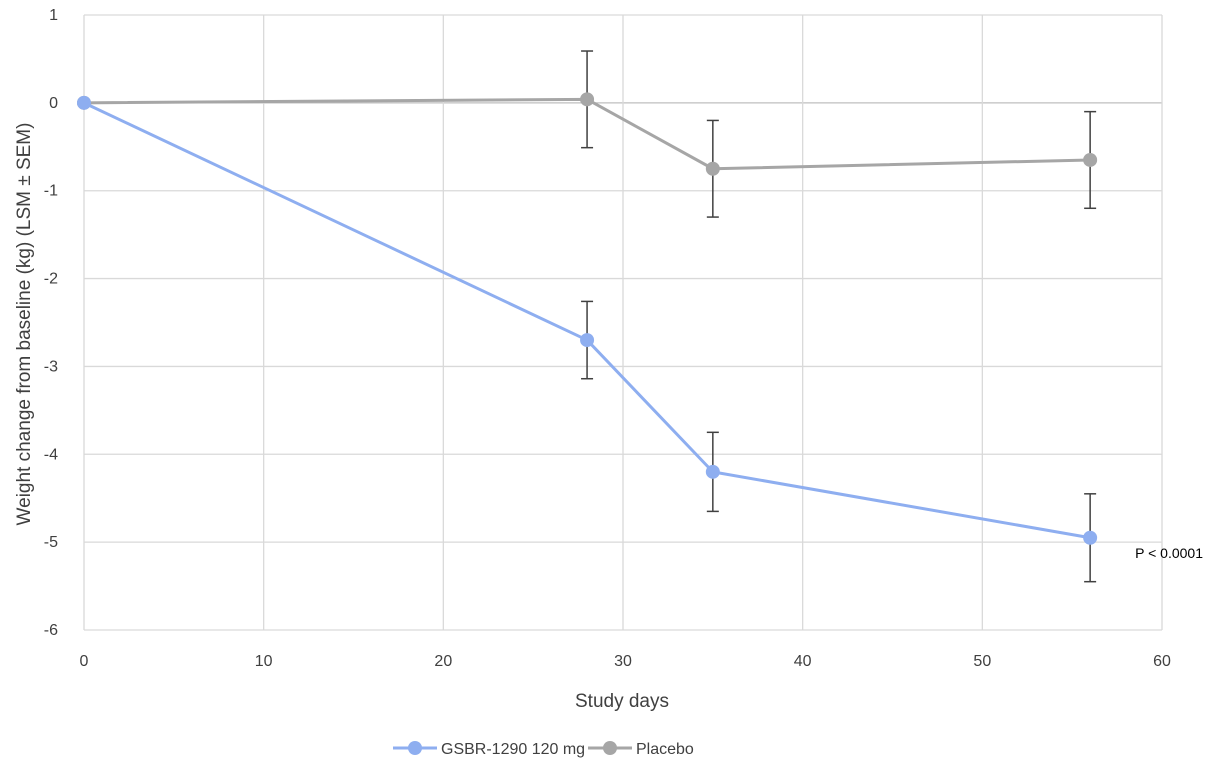 This screenshot has width=1228, height=762. What do you see at coordinates (51, 191) in the screenshot?
I see `y-tick-label: -1` at bounding box center [51, 191].